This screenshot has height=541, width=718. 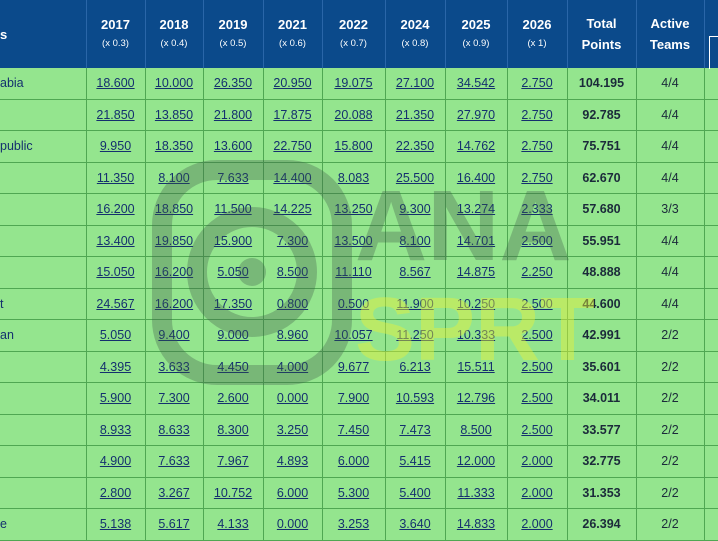 I want to click on year-points-link: 11.110, so click(x=353, y=272).